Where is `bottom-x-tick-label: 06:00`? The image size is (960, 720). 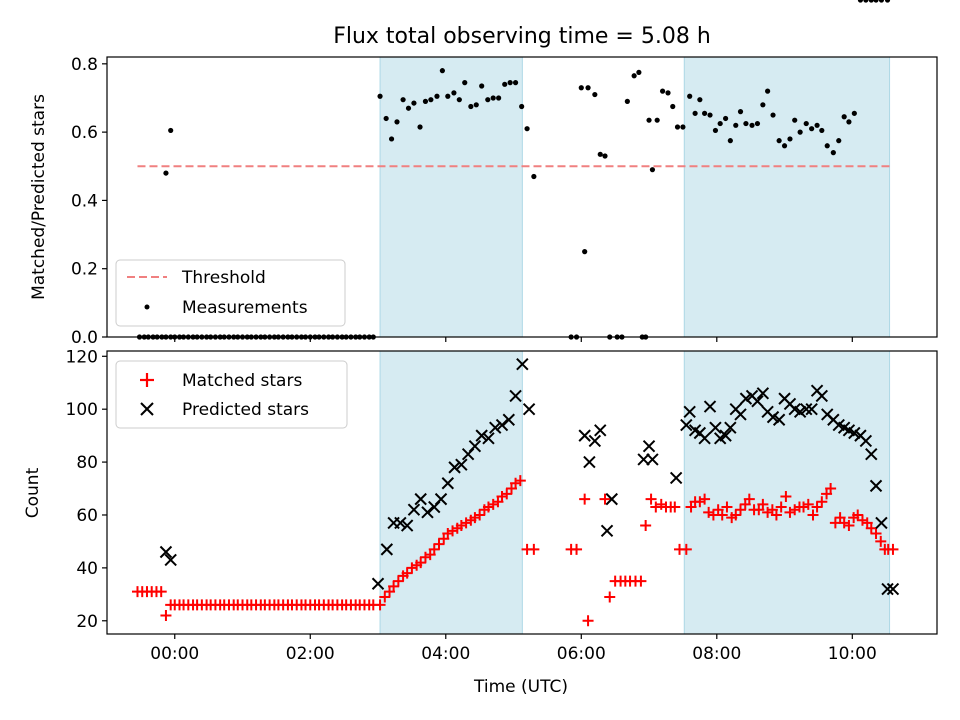
bottom-x-tick-label: 06:00 is located at coordinates (581, 654).